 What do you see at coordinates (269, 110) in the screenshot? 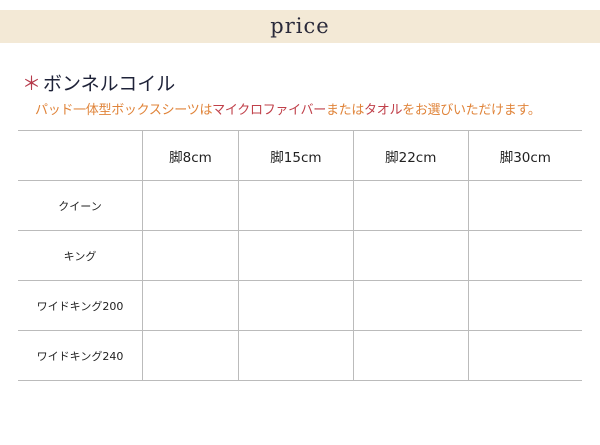
I see `note-highlight: マイクロファイバー` at bounding box center [269, 110].